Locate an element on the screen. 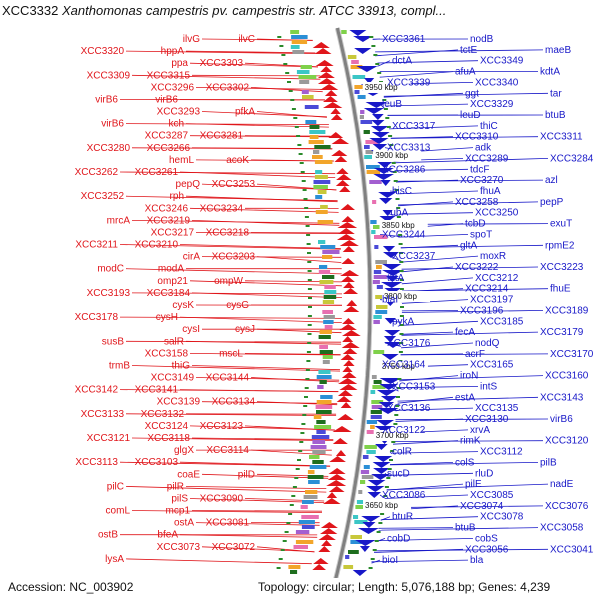 This screenshot has width=600, height=600. gene-label: XCC3309 is located at coordinates (109, 75).